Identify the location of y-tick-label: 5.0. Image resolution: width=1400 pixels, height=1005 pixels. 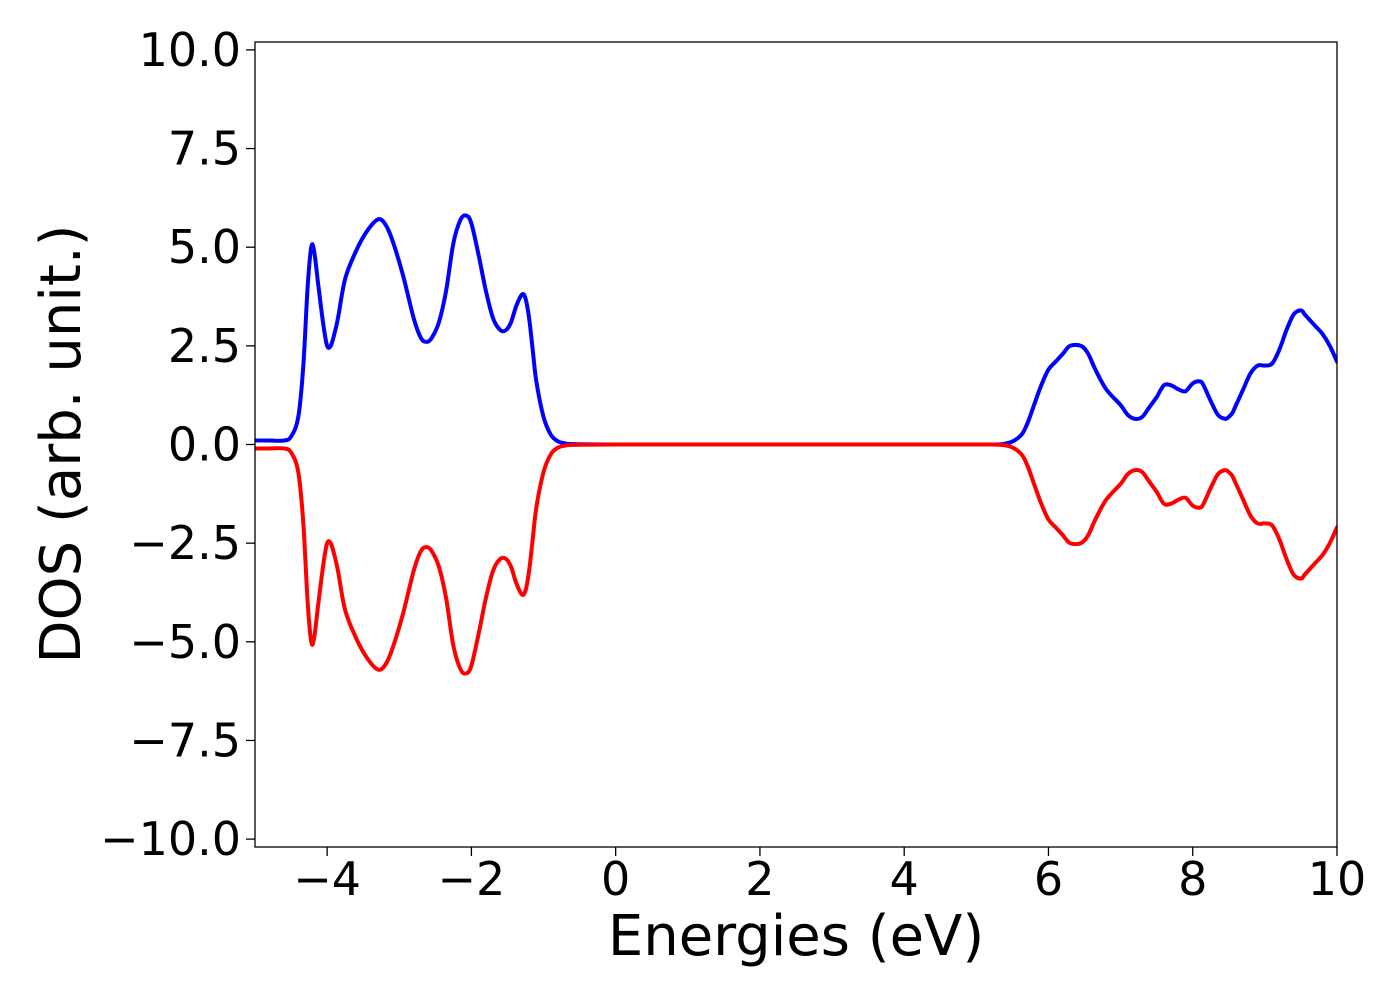
(204, 247).